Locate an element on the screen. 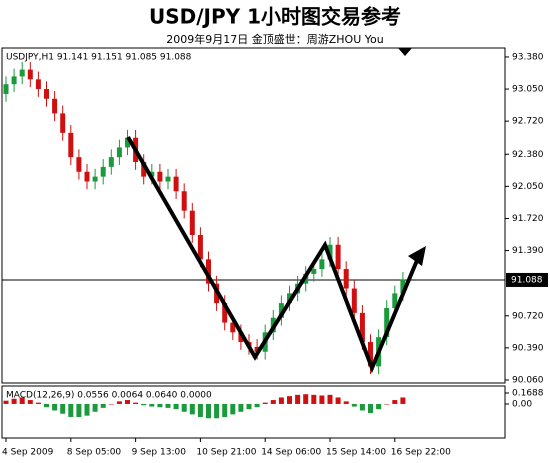 The height and width of the screenshot is (463, 550). x-tick-label: 14 Sep 06:00 is located at coordinates (291, 453).